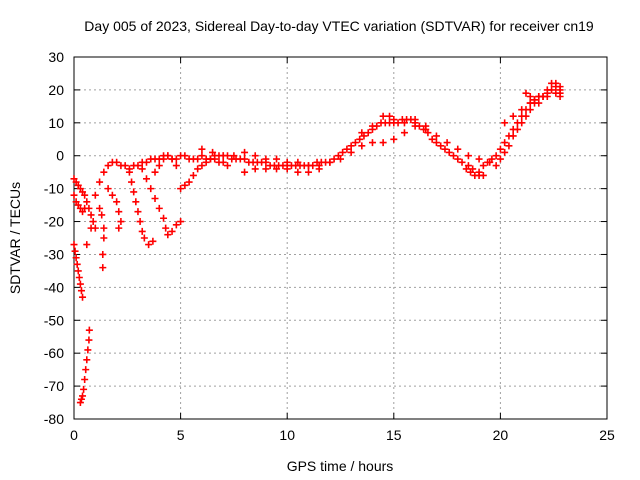 This screenshot has width=640, height=480. Describe the element at coordinates (340, 466) in the screenshot. I see `x-axis-label: GPS time / hours` at that location.